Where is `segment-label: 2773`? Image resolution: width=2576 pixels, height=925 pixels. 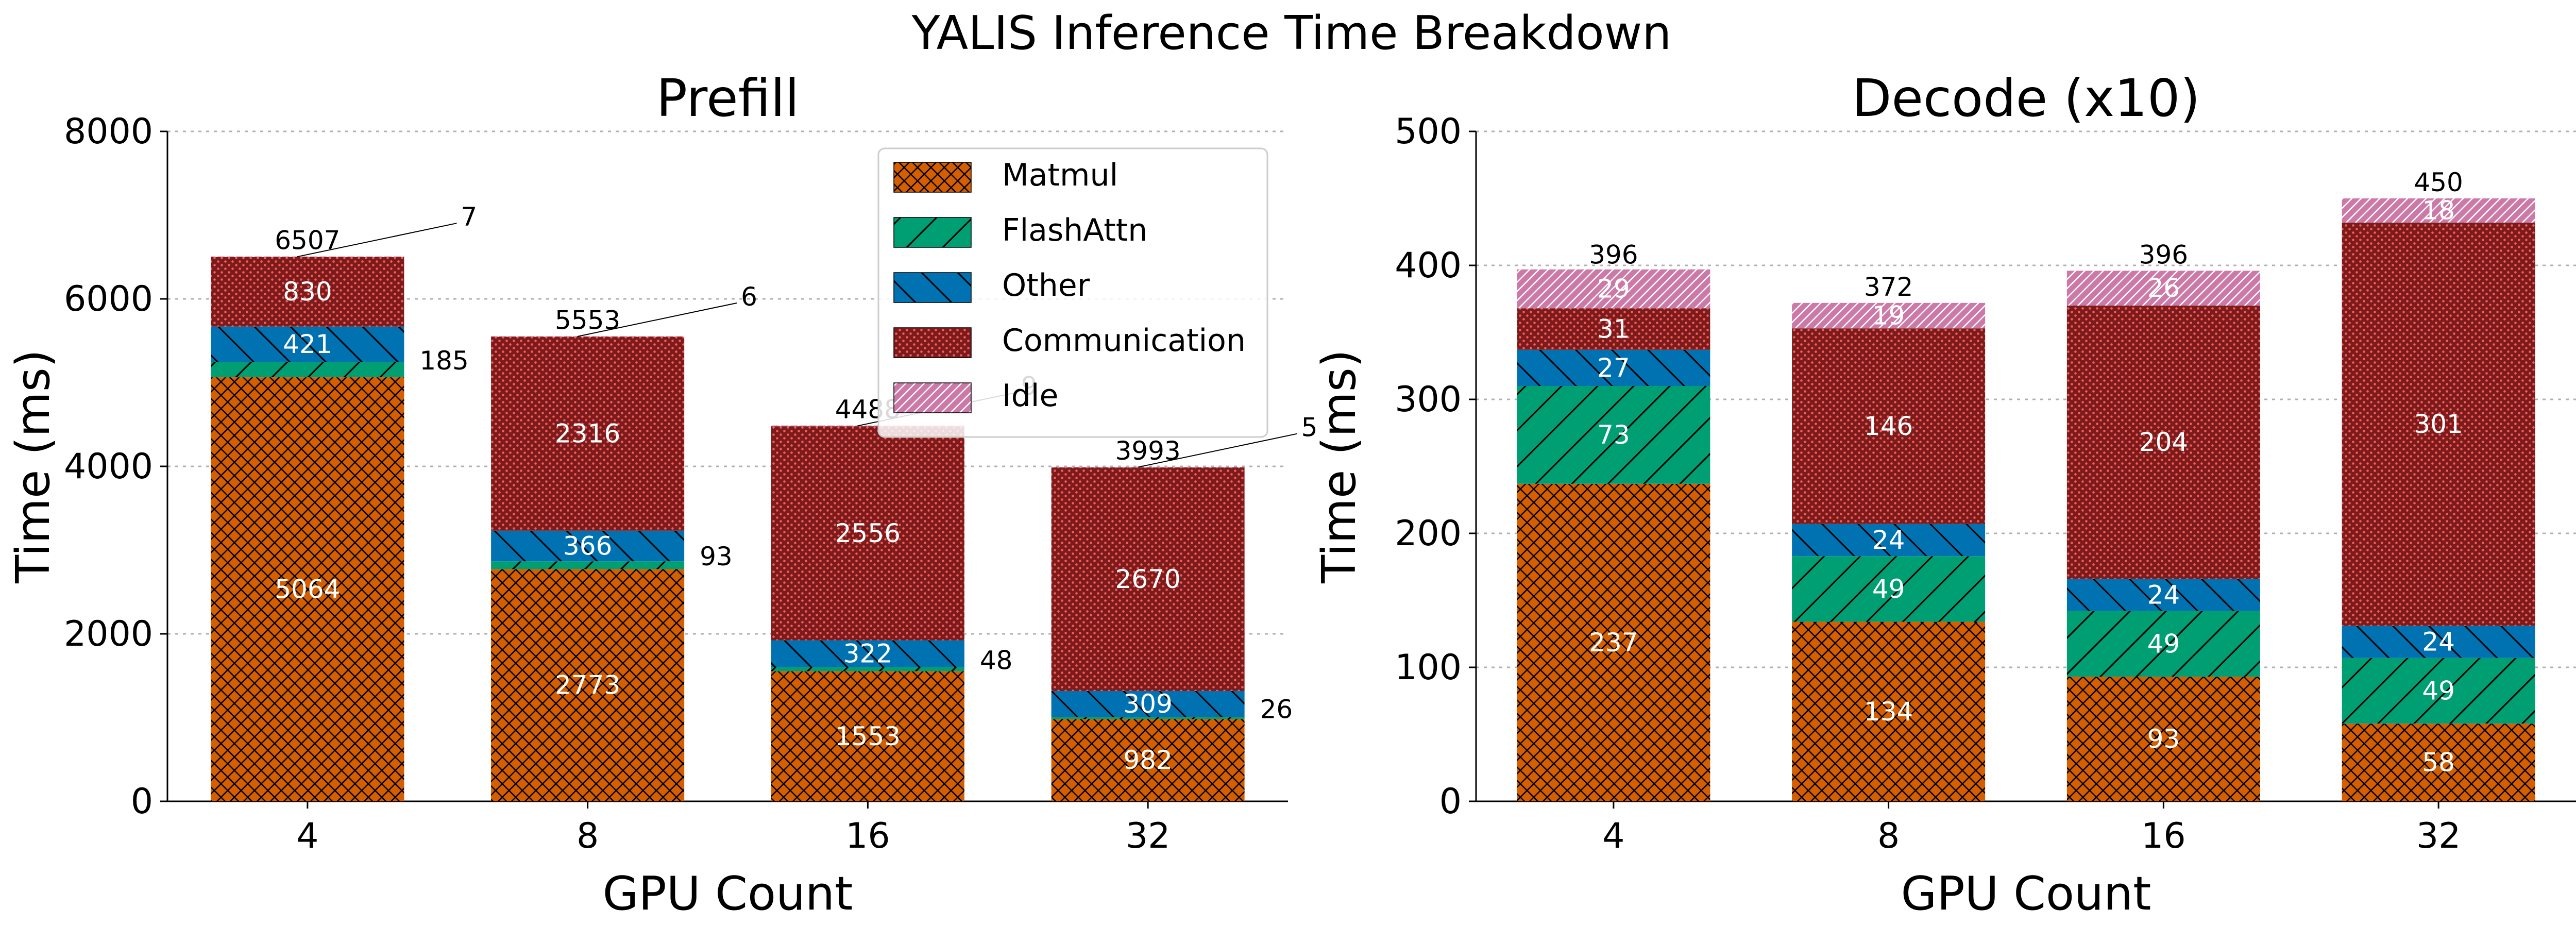
segment-label: 2773 is located at coordinates (587, 685).